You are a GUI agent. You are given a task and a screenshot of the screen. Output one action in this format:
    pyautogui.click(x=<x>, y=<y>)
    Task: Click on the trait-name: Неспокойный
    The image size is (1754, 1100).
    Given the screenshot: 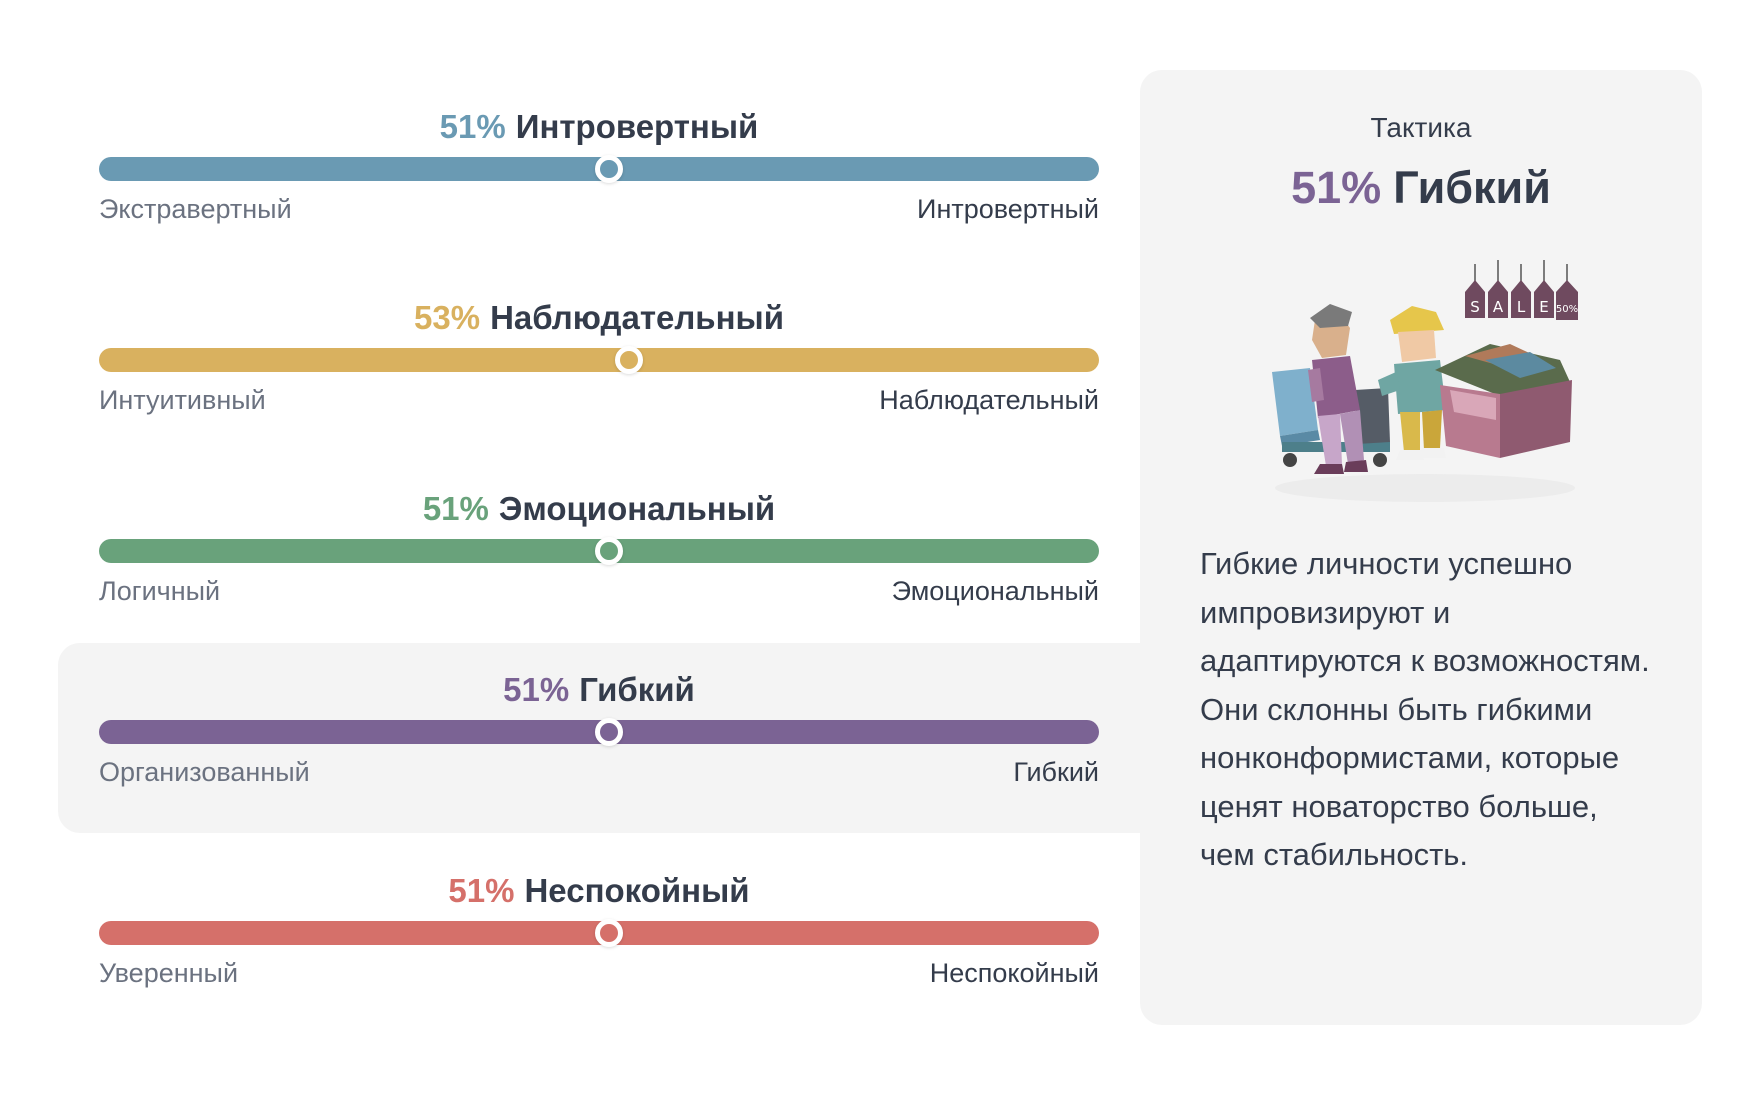 What is the action you would take?
    pyautogui.click(x=637, y=890)
    